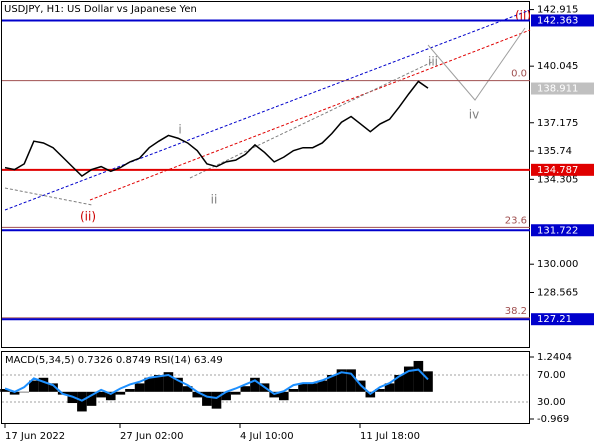  I want to click on y-tick-label: 135.74, so click(554, 151).